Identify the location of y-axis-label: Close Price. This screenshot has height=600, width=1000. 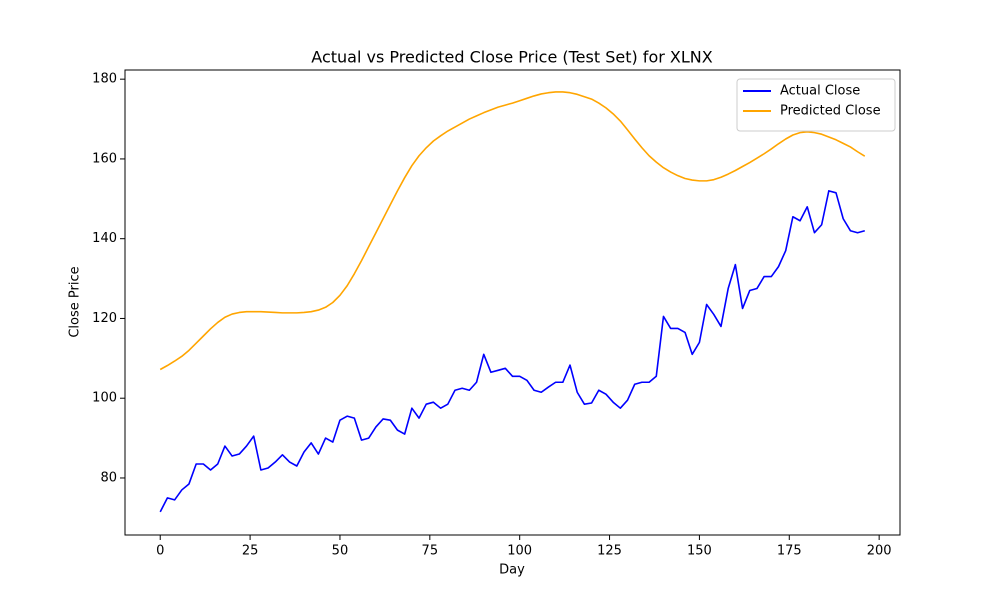
(75, 301).